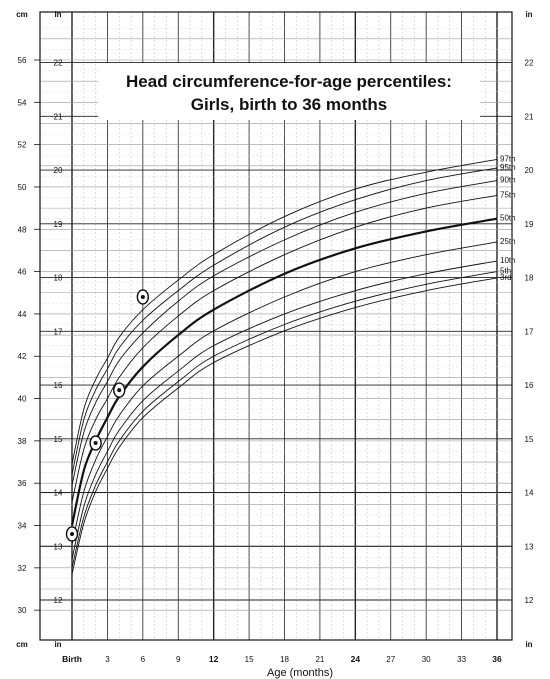  What do you see at coordinates (58, 385) in the screenshot?
I see `inch-tick-label-left: 16` at bounding box center [58, 385].